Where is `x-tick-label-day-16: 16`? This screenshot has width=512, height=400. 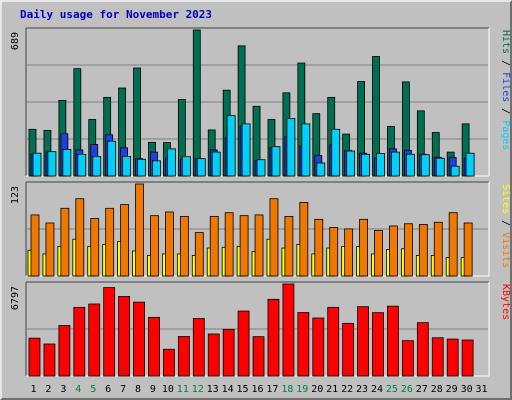
x-tick-label-day-16: 16 is located at coordinates (257, 389).